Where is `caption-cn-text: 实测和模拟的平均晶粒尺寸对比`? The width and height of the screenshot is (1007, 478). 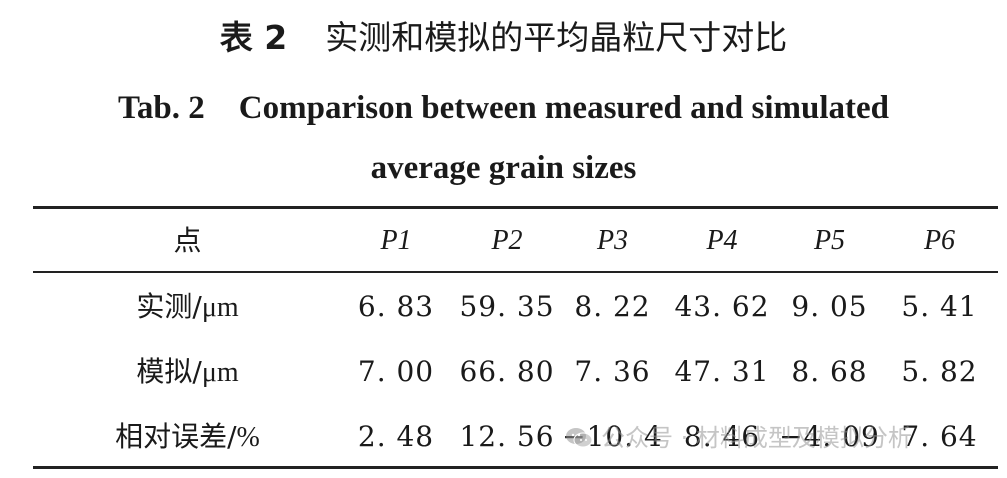 caption-cn-text: 实测和模拟的平均晶粒尺寸对比 is located at coordinates (556, 37).